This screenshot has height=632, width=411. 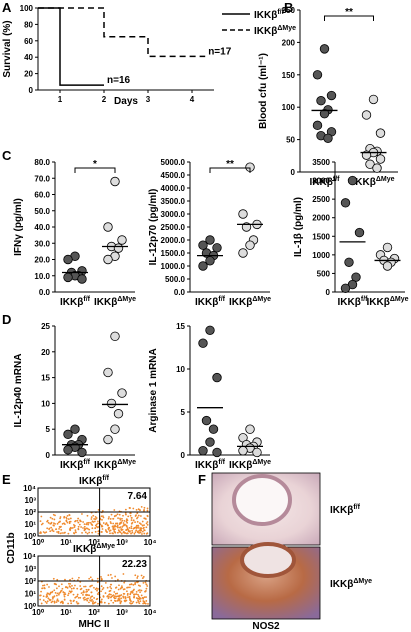 What do you see at coordinates (289, 107) in the screenshot?
I see `y-tick-label: 100` at bounding box center [289, 107].